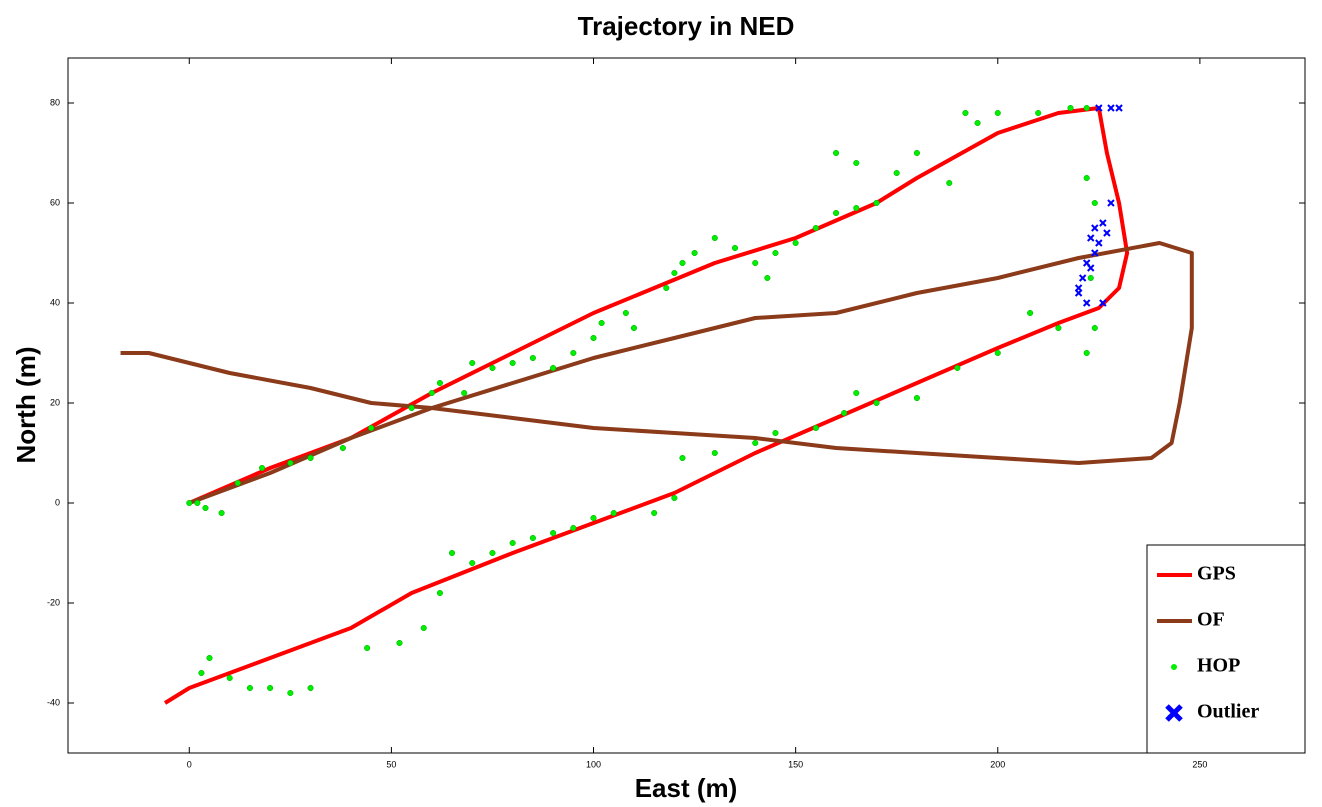 The width and height of the screenshot is (1322, 807). Describe the element at coordinates (53, 602) in the screenshot. I see `y-tick-label: -20` at that location.